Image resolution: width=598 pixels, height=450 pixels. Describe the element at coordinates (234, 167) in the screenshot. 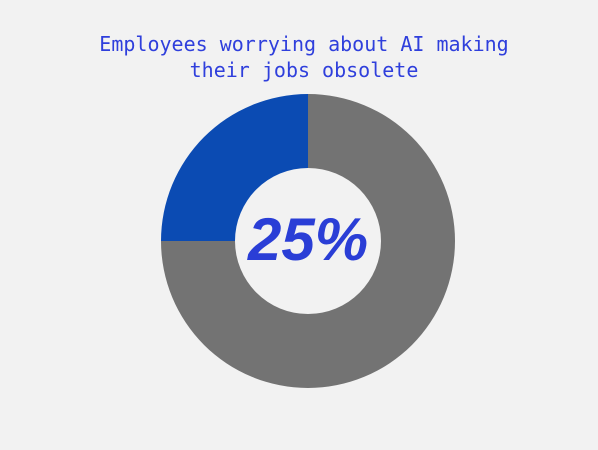

I see `donut-slice` at that location.